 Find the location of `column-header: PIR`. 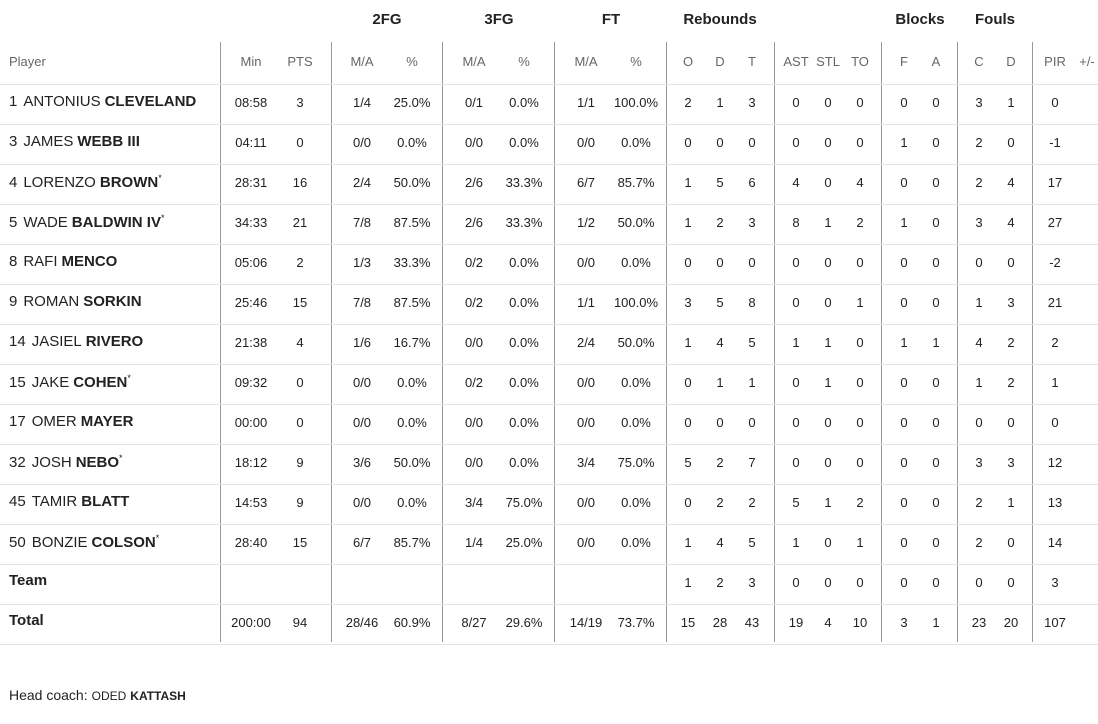

column-header: PIR is located at coordinates (1055, 61).